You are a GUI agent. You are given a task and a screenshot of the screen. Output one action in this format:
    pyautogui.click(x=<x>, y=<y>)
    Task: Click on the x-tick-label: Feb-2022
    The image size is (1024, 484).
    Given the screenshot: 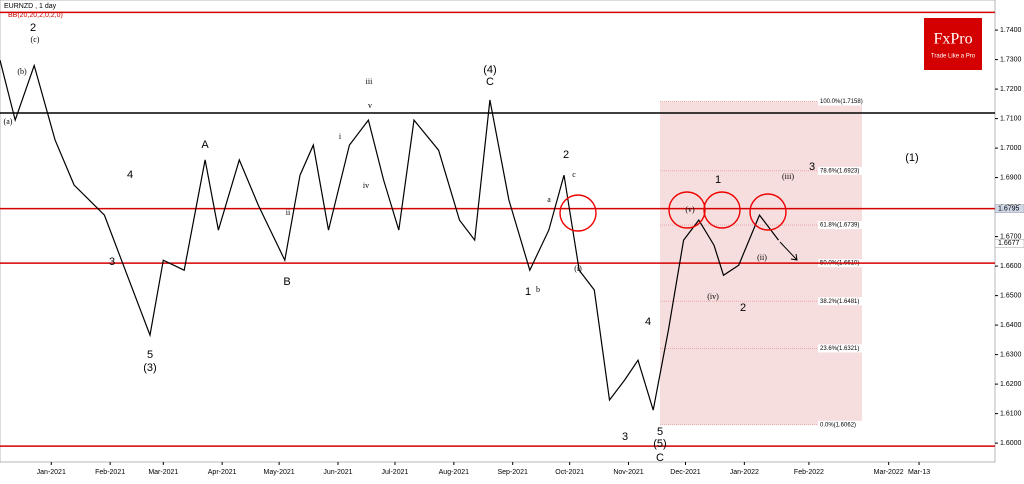 What is the action you would take?
    pyautogui.click(x=809, y=472)
    